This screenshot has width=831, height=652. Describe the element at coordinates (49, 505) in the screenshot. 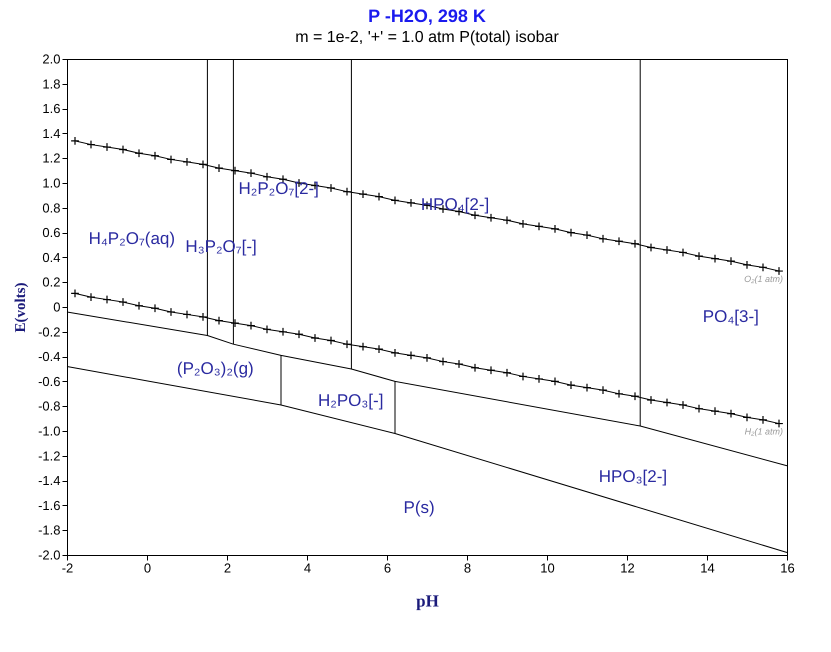

I see `y-tick-label: -1.6` at that location.